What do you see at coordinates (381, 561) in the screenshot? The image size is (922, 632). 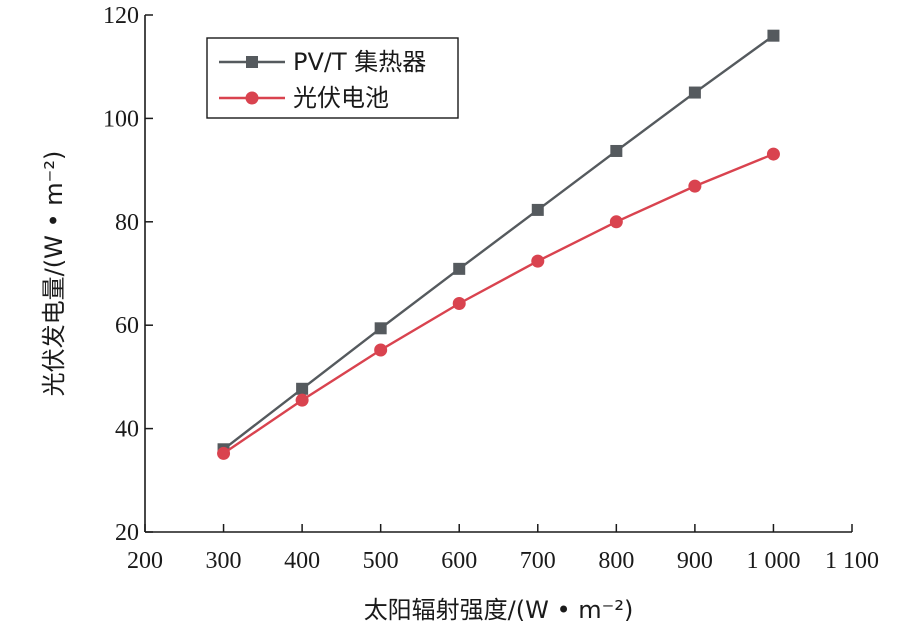 I see `x-tick-label: 500` at bounding box center [381, 561].